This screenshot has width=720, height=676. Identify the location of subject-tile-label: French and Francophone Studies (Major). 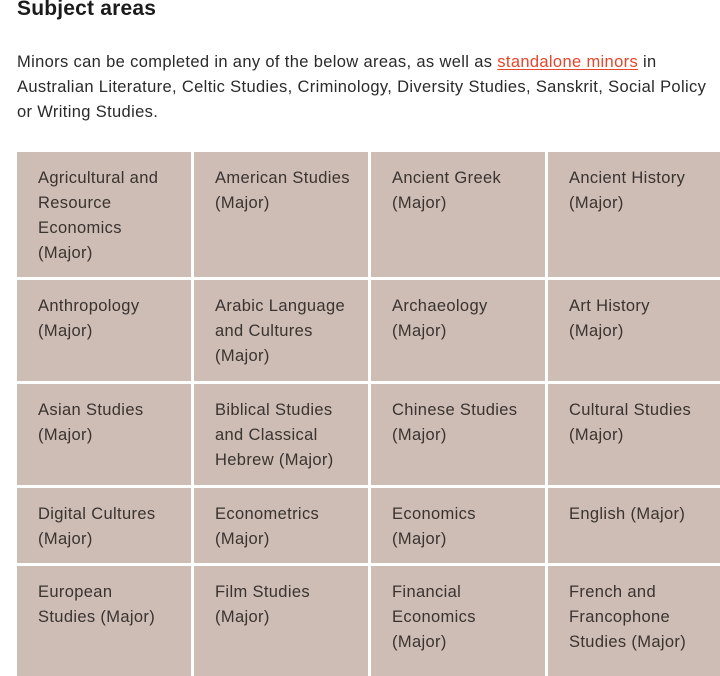
(636, 617).